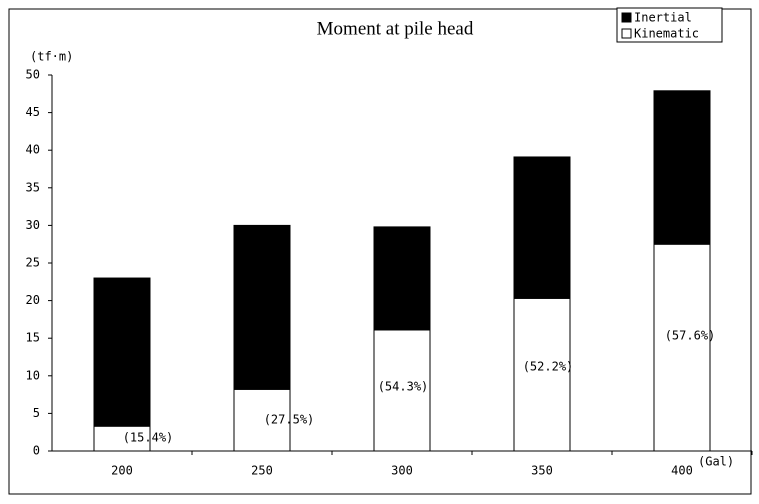  I want to click on annotation: (54.3%), so click(403, 387).